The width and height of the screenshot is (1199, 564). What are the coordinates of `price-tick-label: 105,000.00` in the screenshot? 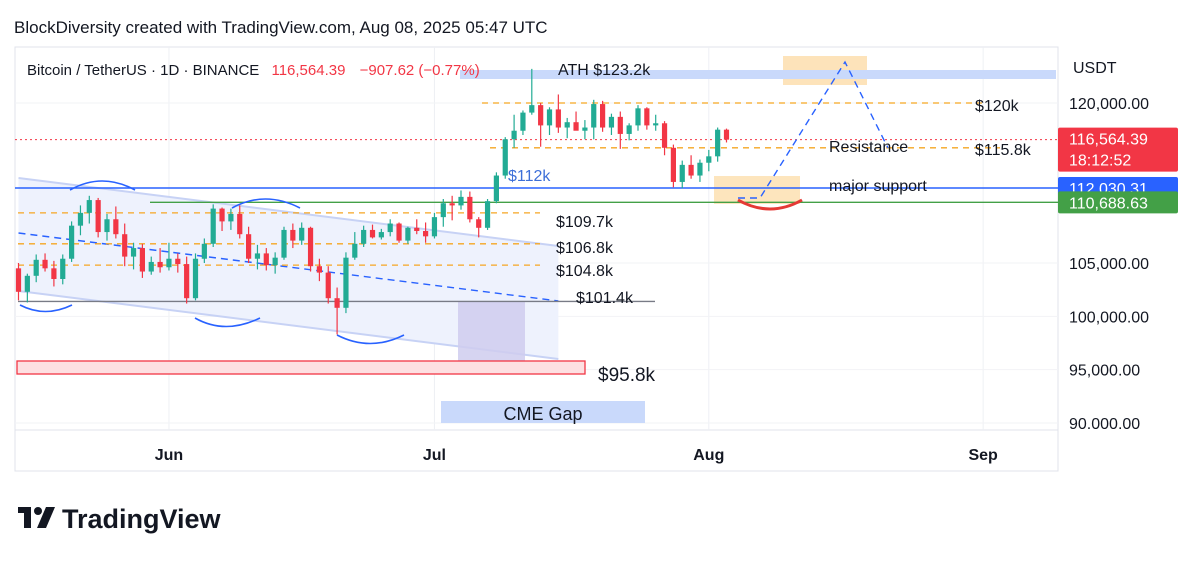 It's located at (1109, 264).